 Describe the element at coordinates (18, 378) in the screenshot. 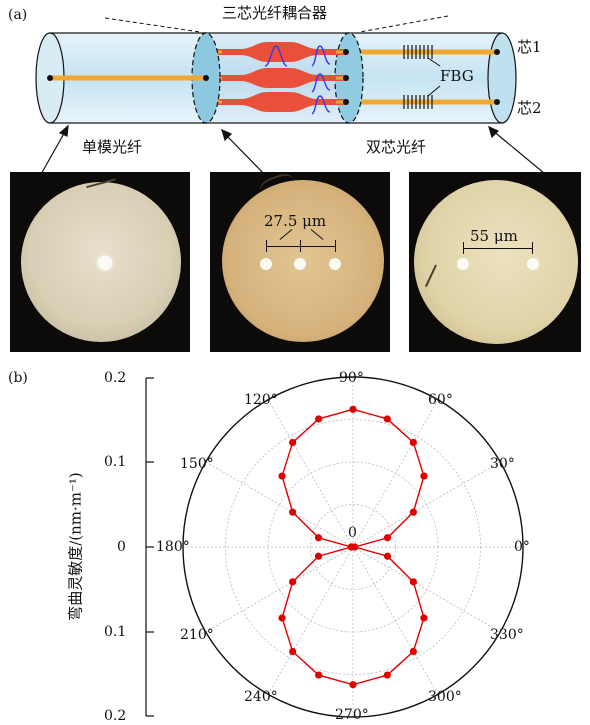

I see `panel-b-label: (b)` at that location.